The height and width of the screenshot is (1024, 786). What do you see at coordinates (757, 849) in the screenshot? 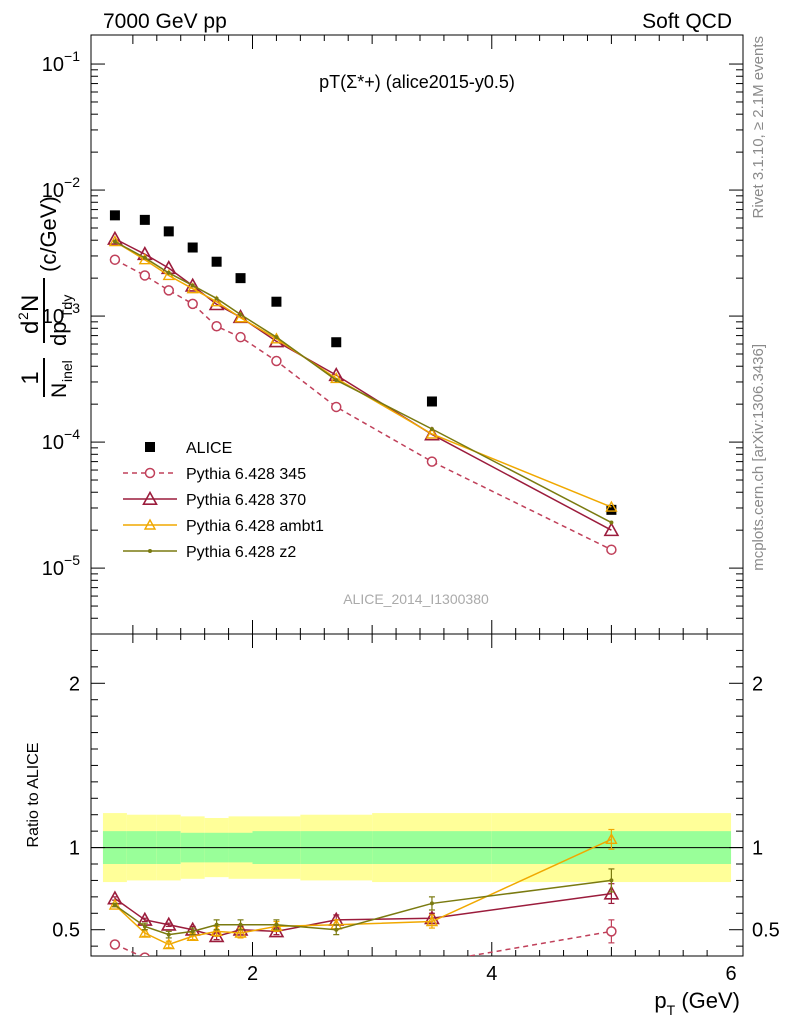
I see `ratio-y-tick-label-right: 1` at bounding box center [757, 849].